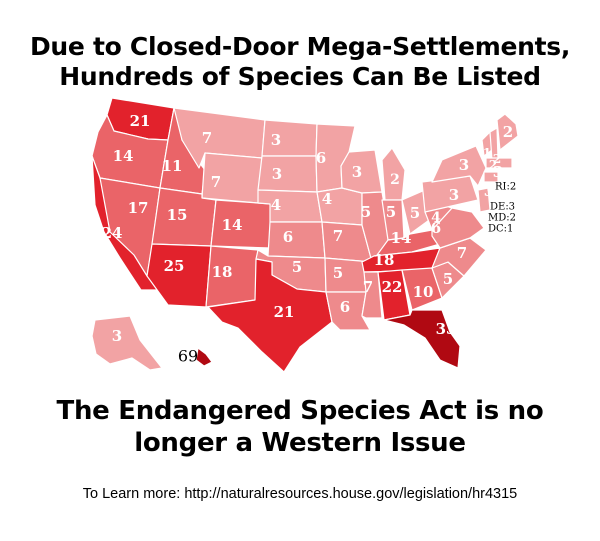 Image resolution: width=600 pixels, height=541 pixels. What do you see at coordinates (505, 187) in the screenshot?
I see `small-state-label-ri: RI:2` at bounding box center [505, 187].